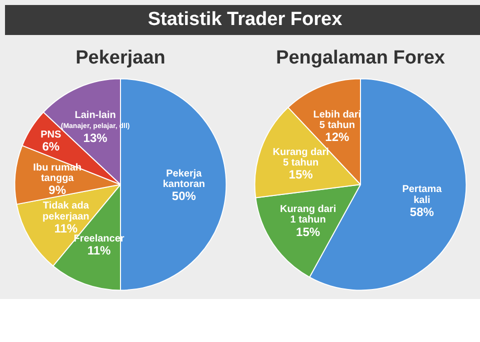 This screenshot has height=342, width=480. Describe the element at coordinates (51, 147) in the screenshot. I see `data-label: 6%` at that location.